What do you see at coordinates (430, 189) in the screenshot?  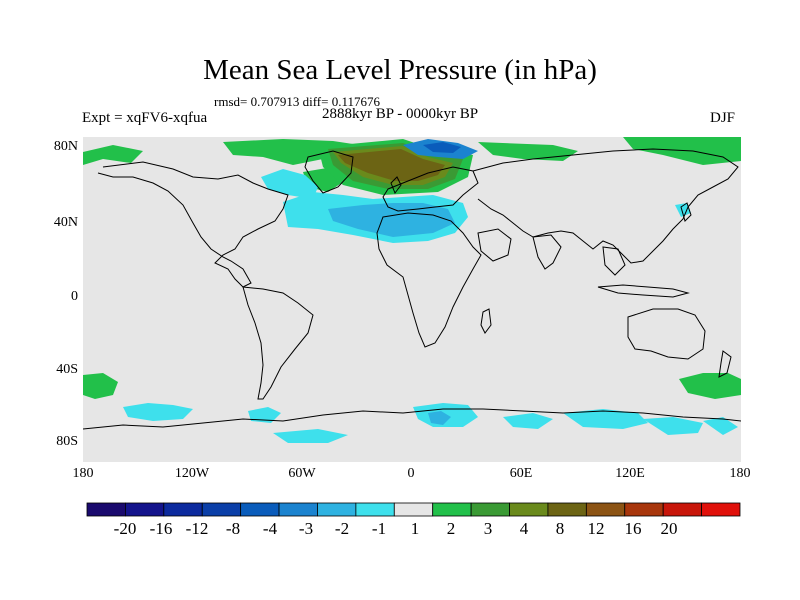 I see `coast-europe` at bounding box center [430, 189].